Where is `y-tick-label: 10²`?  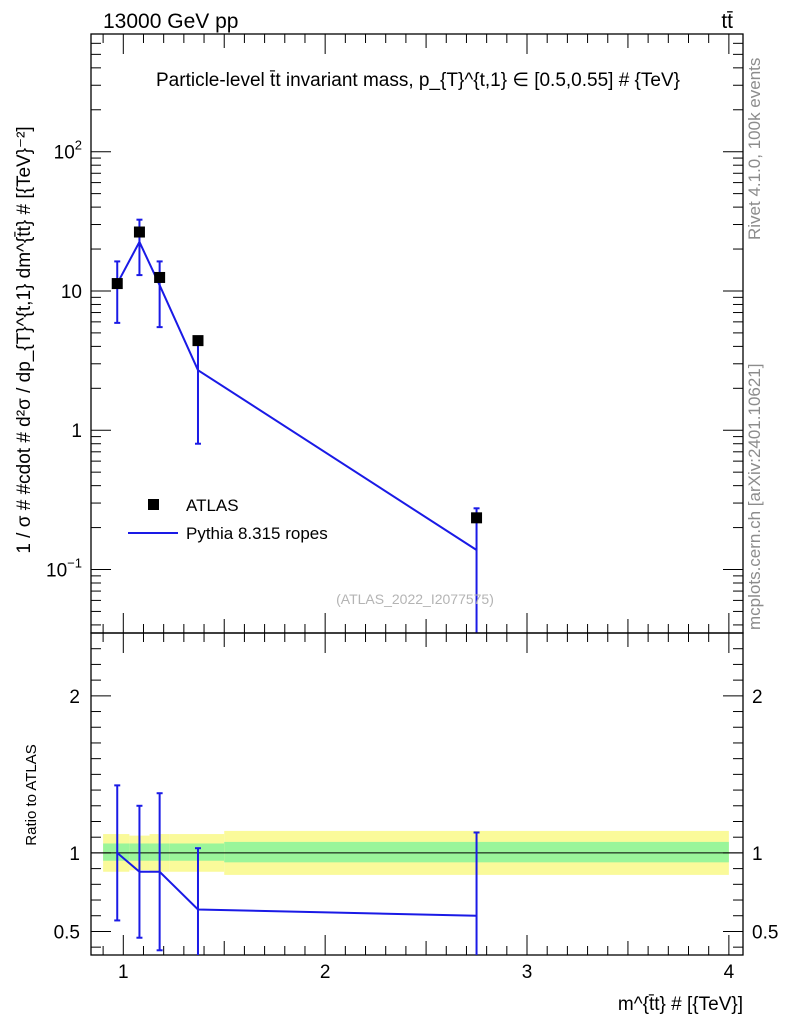
y-tick-label: 10² is located at coordinates (68, 151).